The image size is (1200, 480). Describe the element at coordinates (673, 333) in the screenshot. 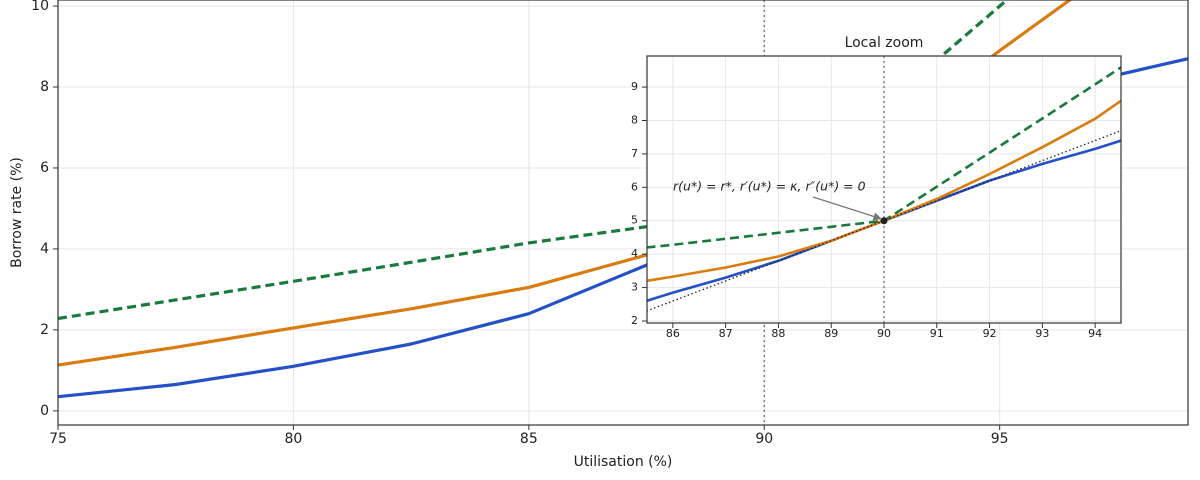

I see `x-tick-label: 86` at that location.